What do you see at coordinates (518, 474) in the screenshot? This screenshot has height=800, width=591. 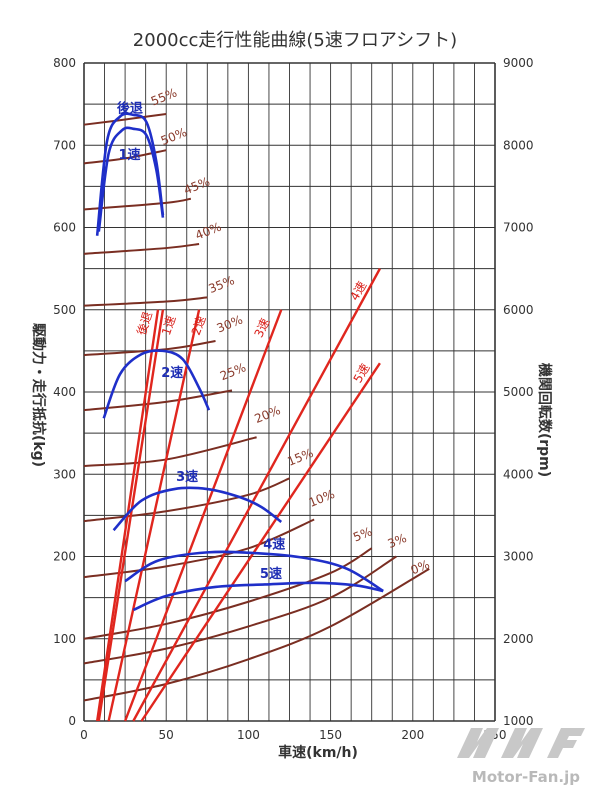 I see `y-right-tick-label: 4000` at bounding box center [518, 474].